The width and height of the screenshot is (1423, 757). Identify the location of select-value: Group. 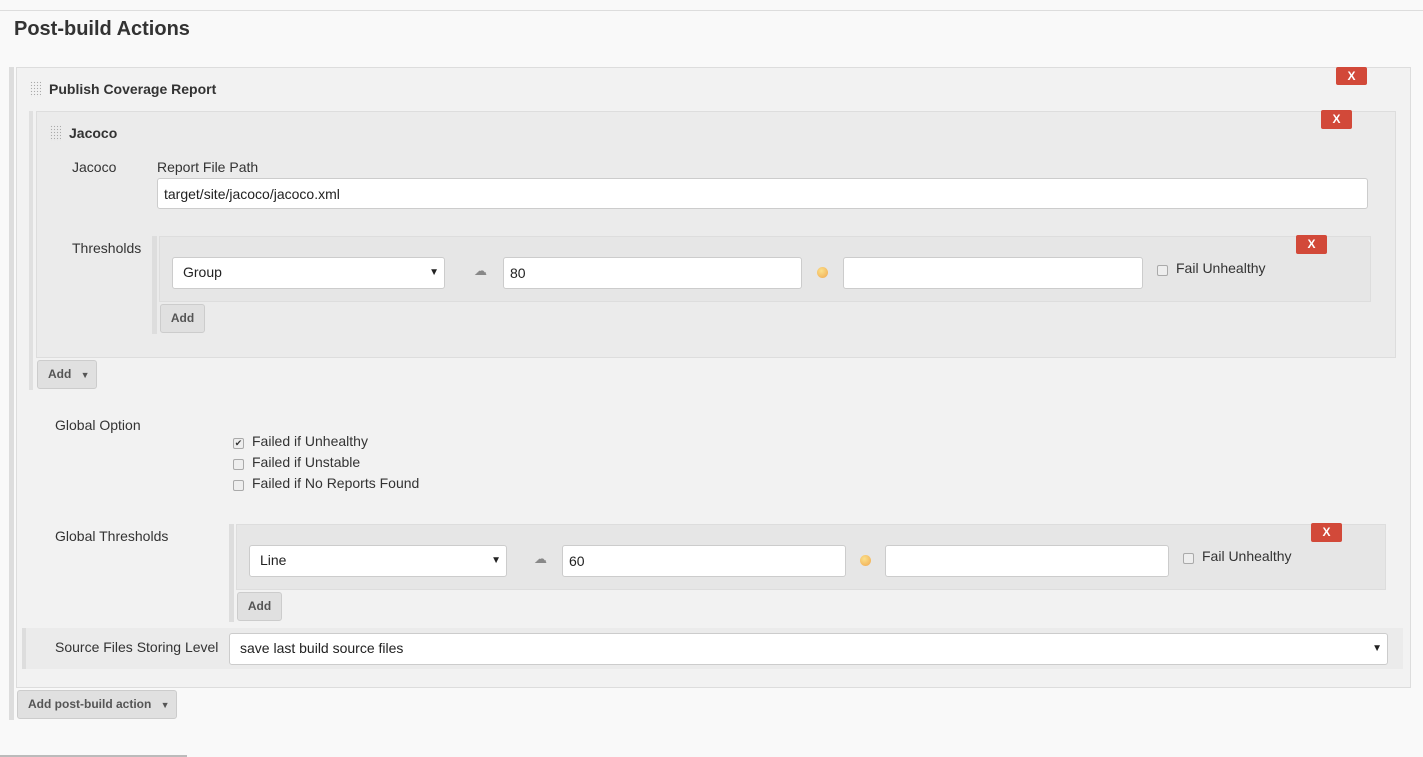
(202, 272).